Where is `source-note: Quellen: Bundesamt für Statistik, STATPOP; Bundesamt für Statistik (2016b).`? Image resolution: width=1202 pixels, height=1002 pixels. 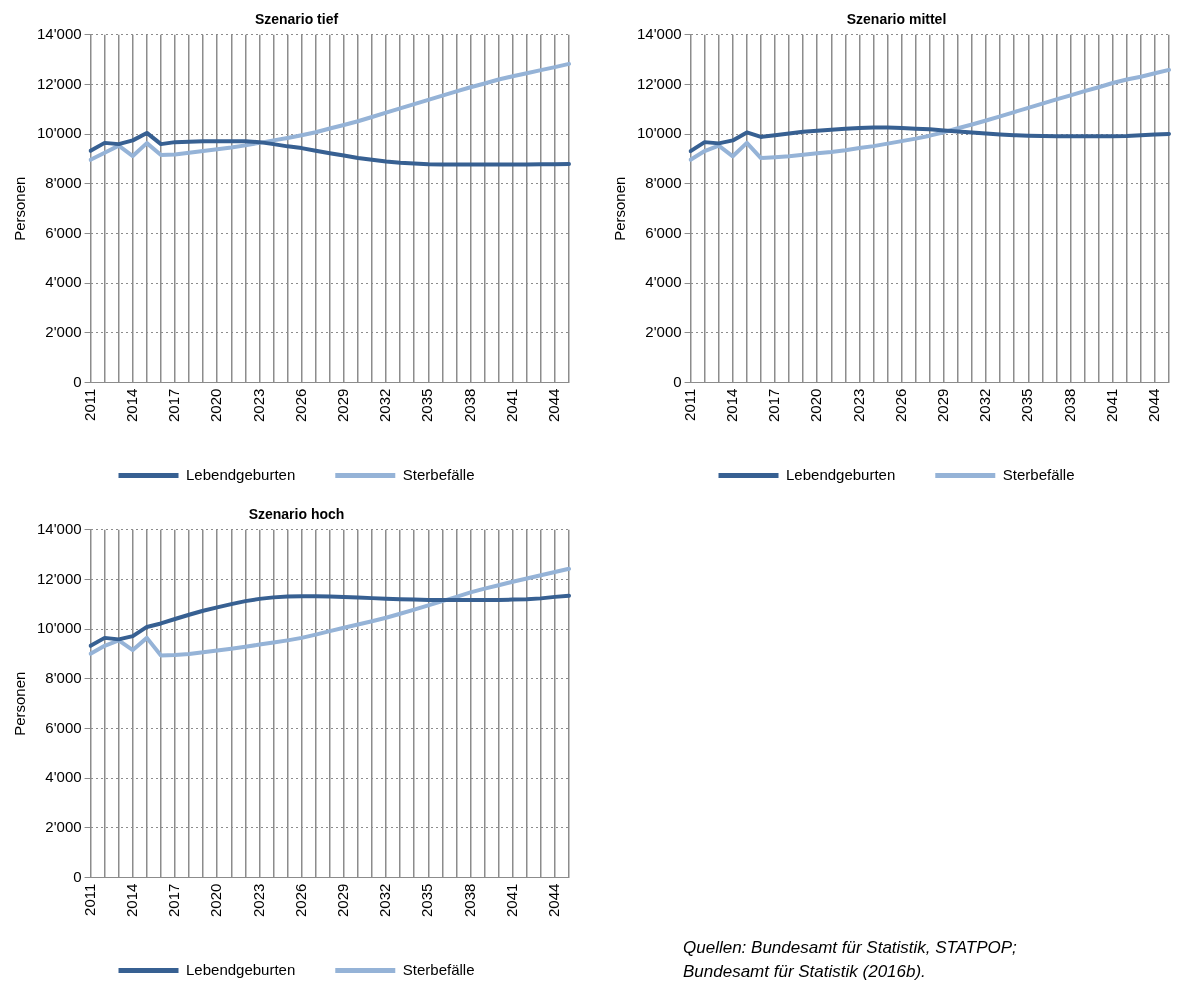
source-note: Quellen: Bundesamt für Statistik, STATPOP; Bundesamt für Statistik (2016b). is located at coordinates (850, 960).